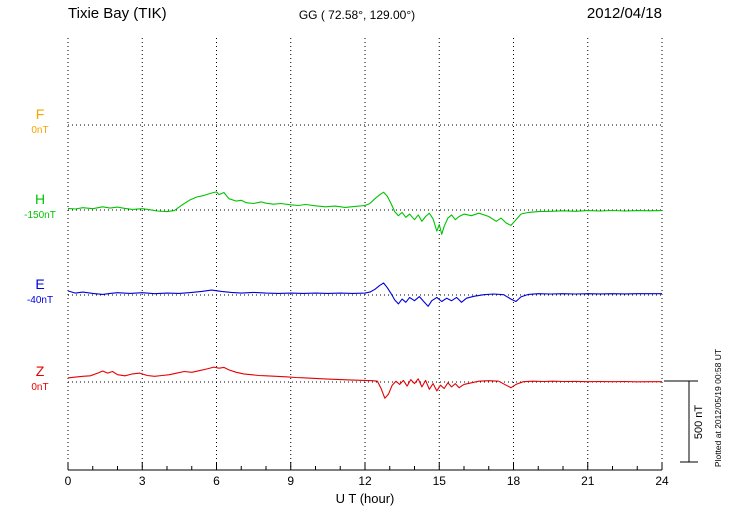 The image size is (730, 520). Describe the element at coordinates (40, 300) in the screenshot. I see `component-baseline-e: -40nT` at that location.